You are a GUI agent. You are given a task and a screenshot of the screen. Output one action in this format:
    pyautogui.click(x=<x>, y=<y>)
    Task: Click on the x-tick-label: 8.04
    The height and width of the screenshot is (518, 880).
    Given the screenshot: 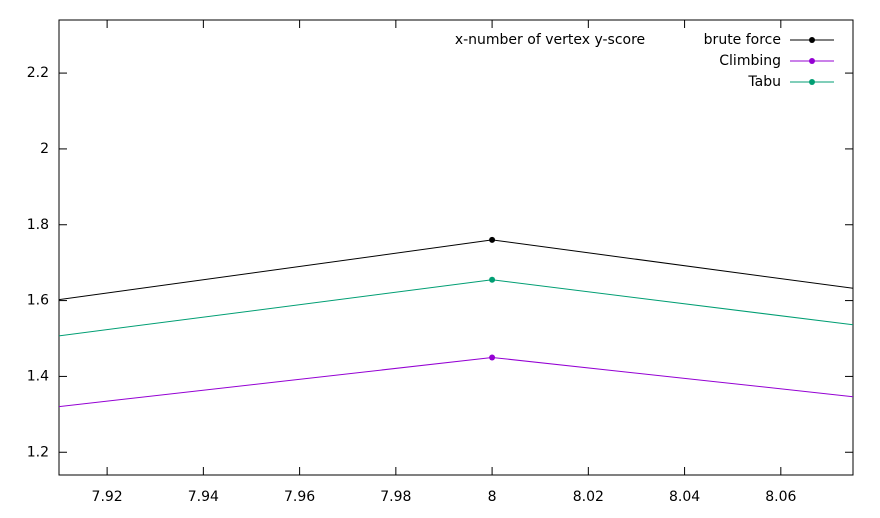 What is the action you would take?
    pyautogui.click(x=684, y=497)
    